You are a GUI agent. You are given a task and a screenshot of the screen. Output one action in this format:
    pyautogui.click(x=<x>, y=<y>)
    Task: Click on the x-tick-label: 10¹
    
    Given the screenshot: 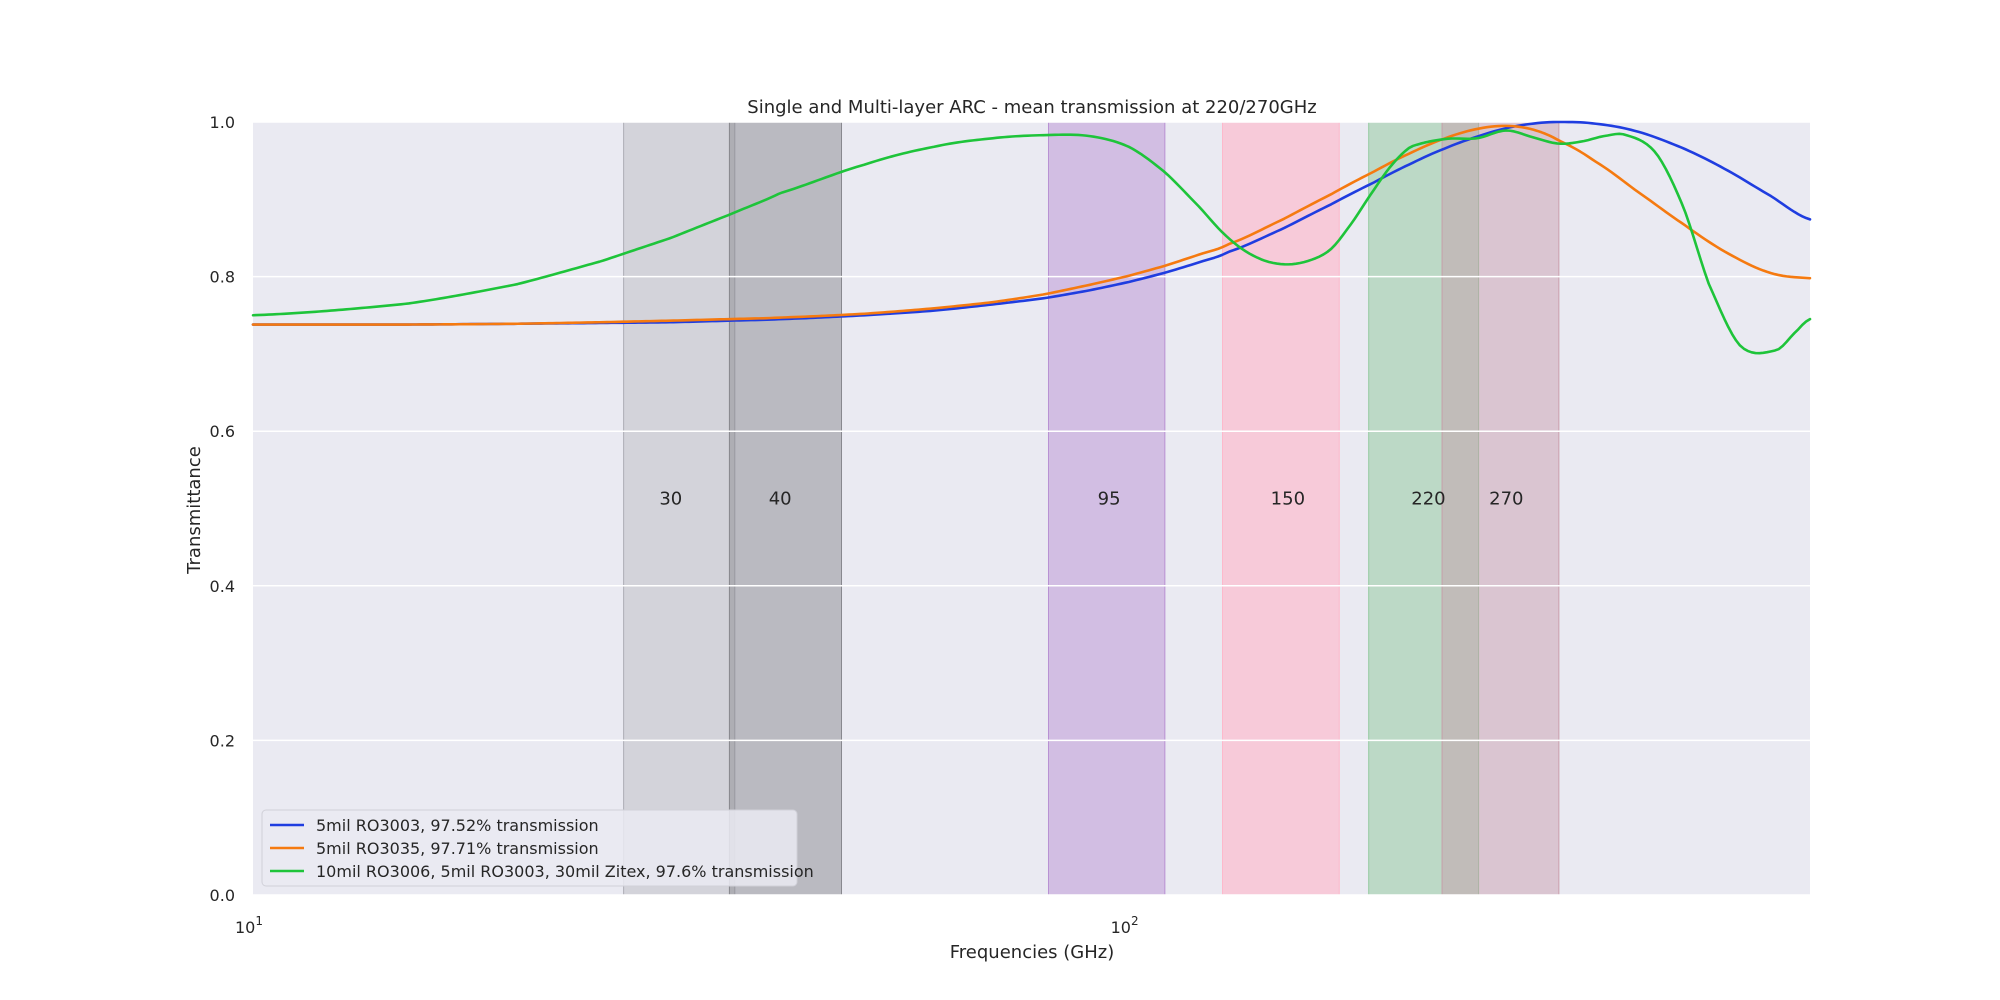 What is the action you would take?
    pyautogui.click(x=249, y=925)
    